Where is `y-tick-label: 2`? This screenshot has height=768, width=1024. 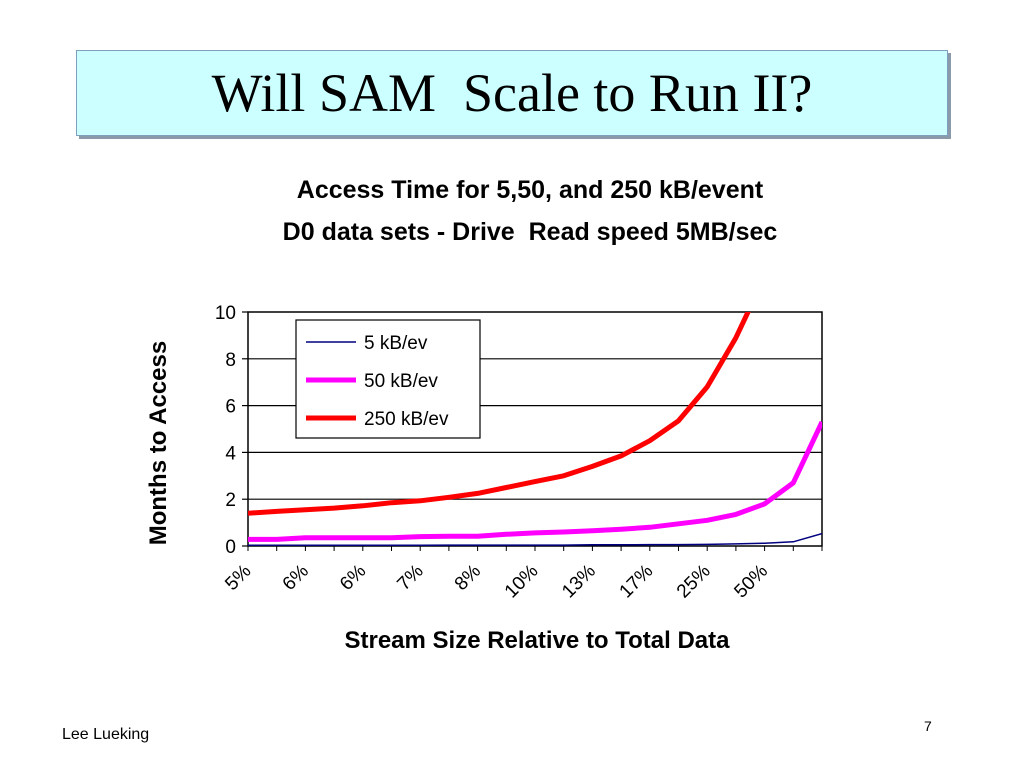
y-tick-label: 2 is located at coordinates (230, 500).